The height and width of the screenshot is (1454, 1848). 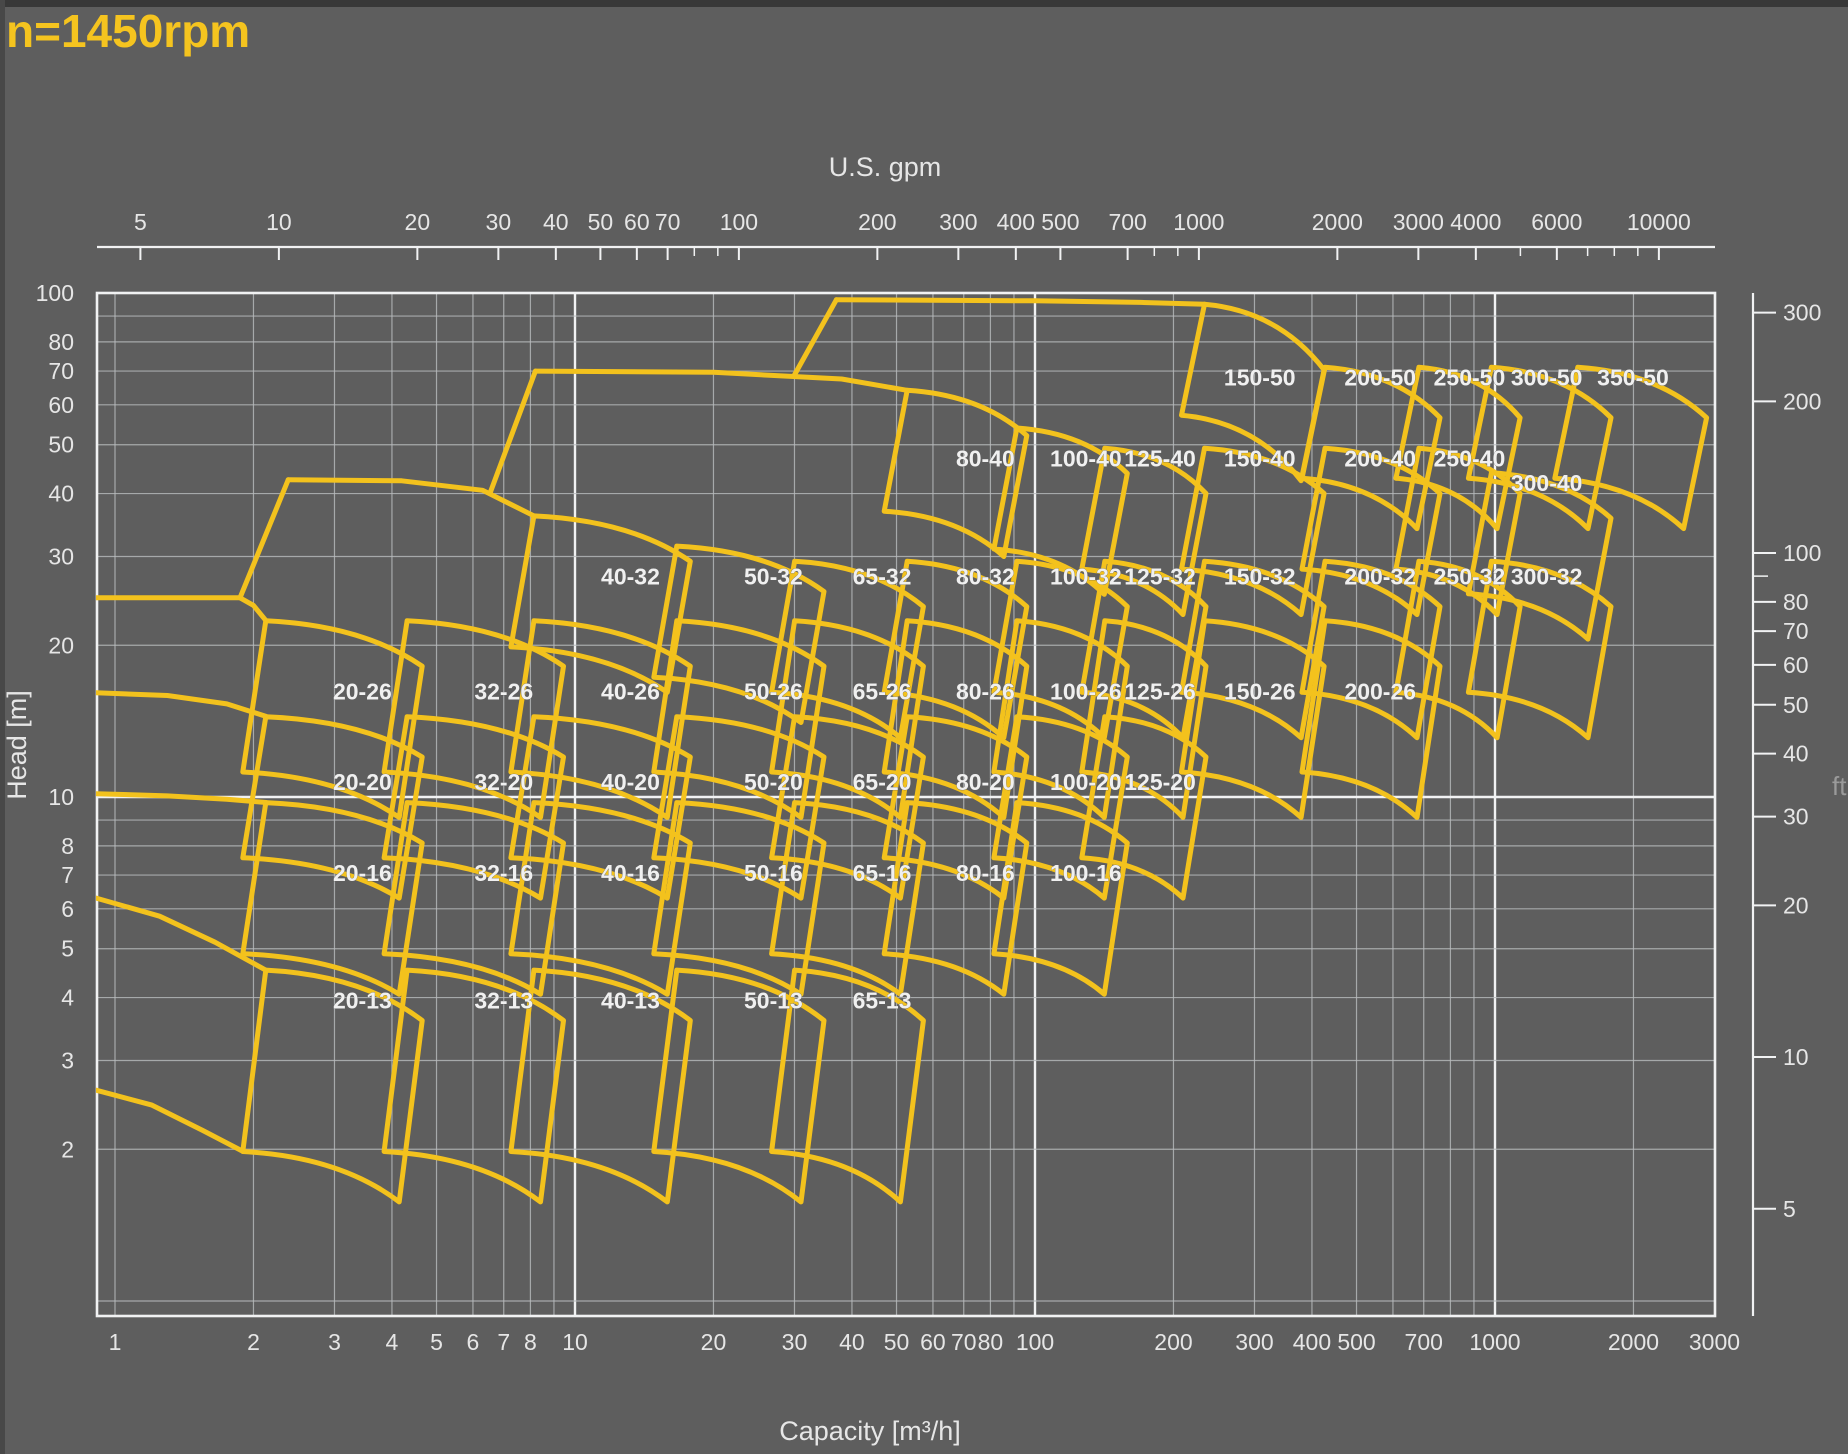 I want to click on top-axis-tick-label: 1000, so click(x=1198, y=222).